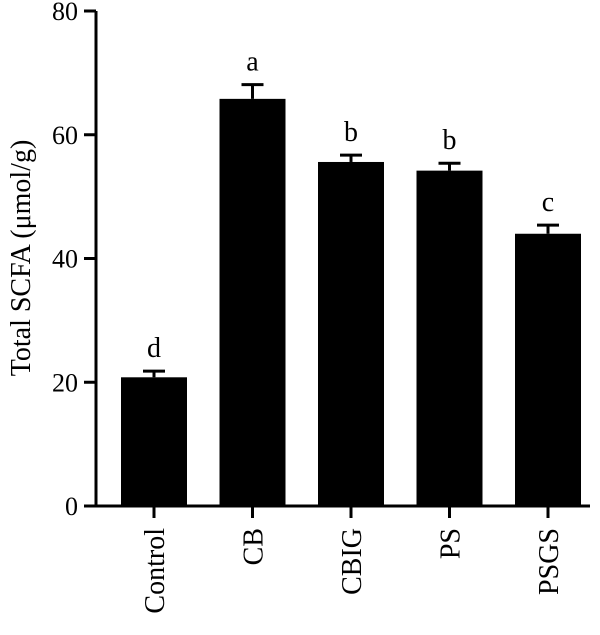  I want to click on bar-cb, so click(252, 302).